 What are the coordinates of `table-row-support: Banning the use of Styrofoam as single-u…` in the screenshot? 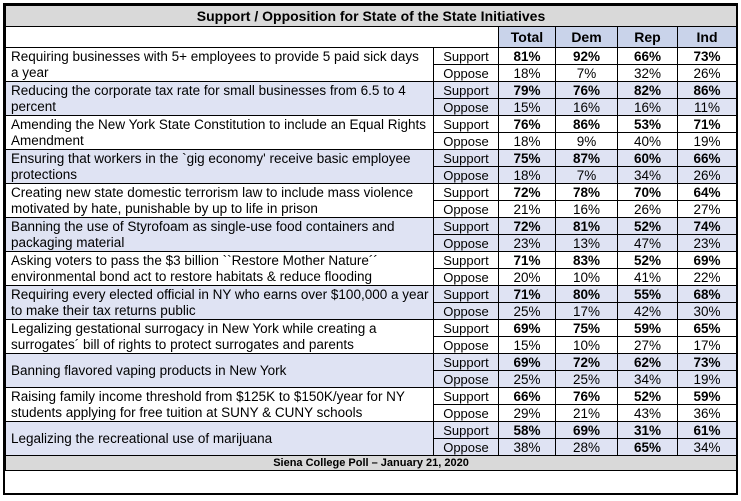 It's located at (371, 234).